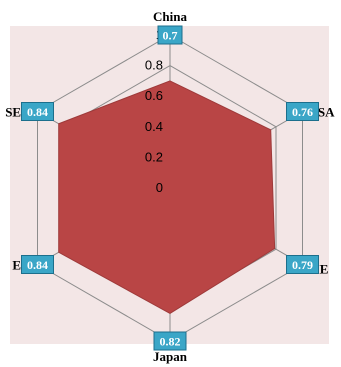 This screenshot has width=341, height=367. I want to click on data-label-usa: 0.76, so click(303, 111).